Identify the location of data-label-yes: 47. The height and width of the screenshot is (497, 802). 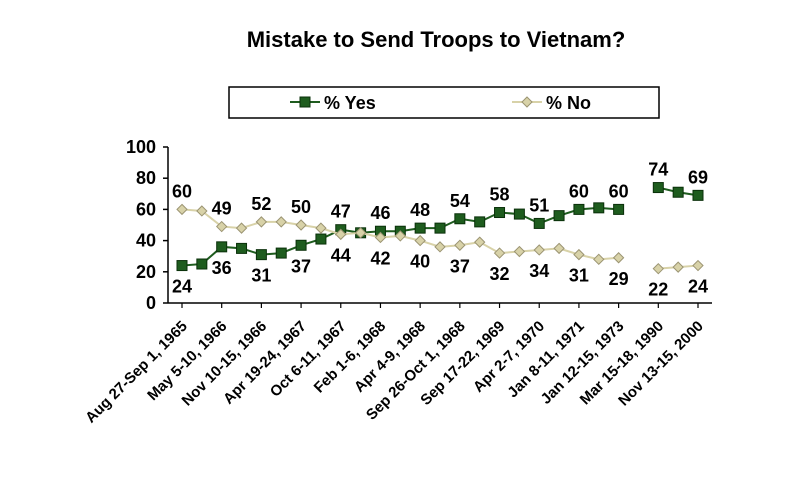
(341, 212).